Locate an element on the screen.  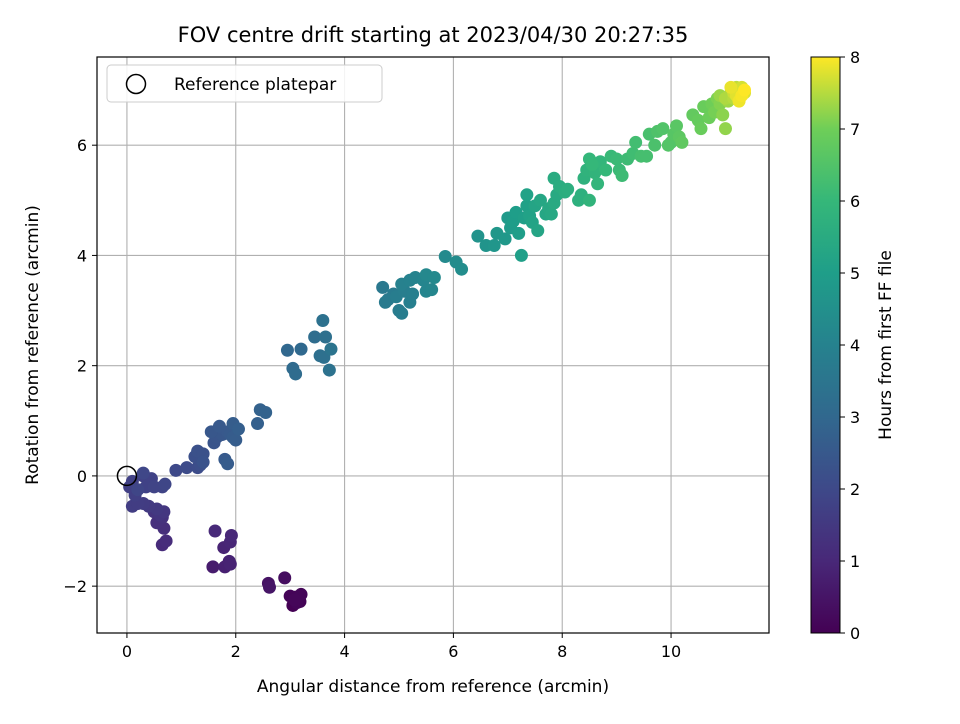
x-tick-label: 10 is located at coordinates (671, 651).